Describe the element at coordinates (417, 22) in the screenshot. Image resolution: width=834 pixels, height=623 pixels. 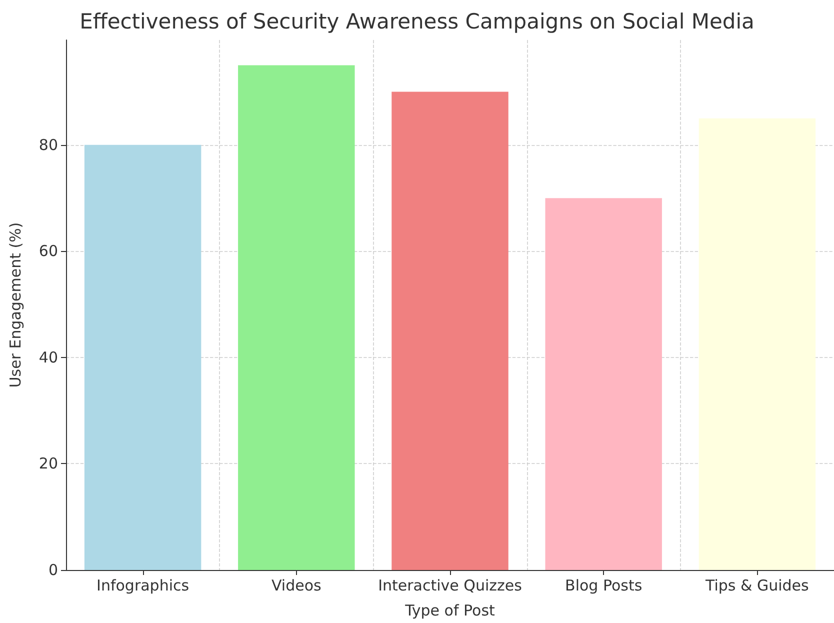
I see `chart-title: Effectiveness of Security Awareness Campaigns on Social Media` at that location.